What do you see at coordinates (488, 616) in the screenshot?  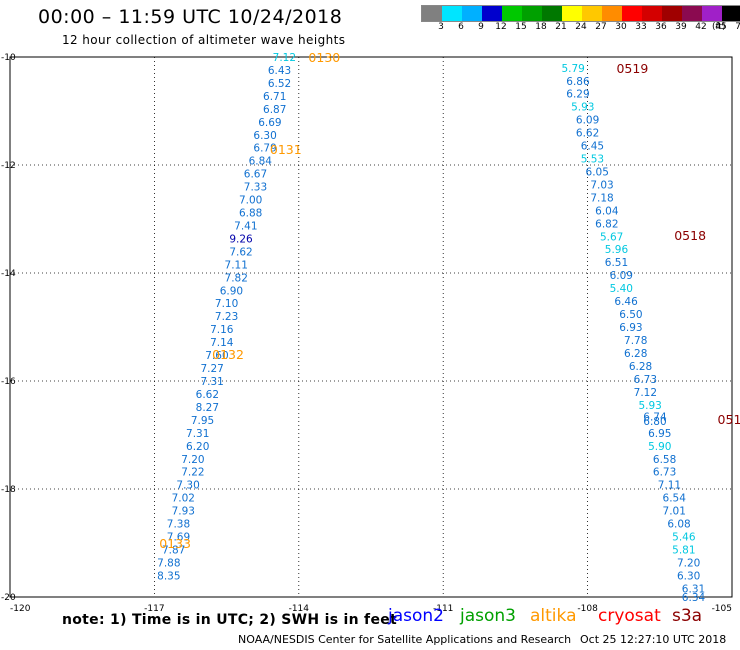 I see `satellite-jason3: jason3` at bounding box center [488, 616].